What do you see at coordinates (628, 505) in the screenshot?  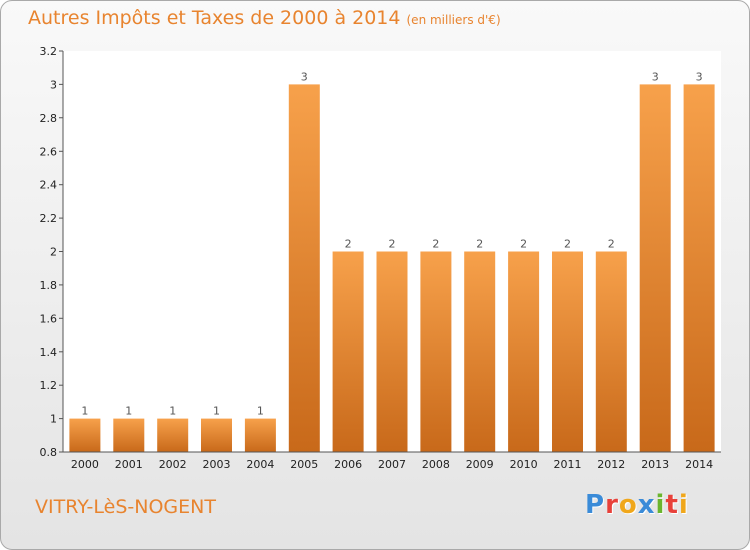 I see `logo-letter: o` at bounding box center [628, 505].